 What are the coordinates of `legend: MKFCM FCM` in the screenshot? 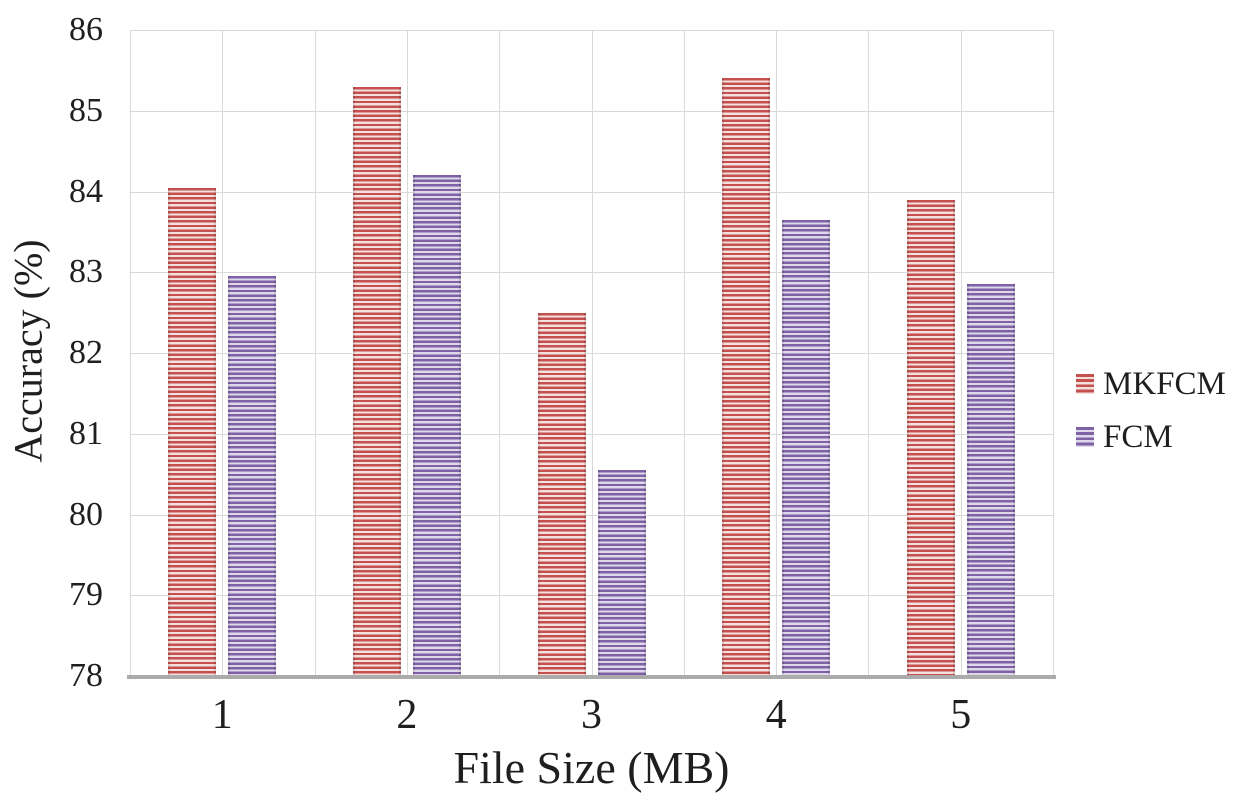 It's located at (1151, 415).